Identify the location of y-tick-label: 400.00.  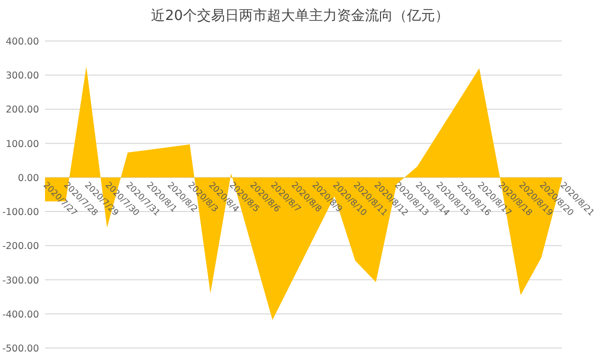
(22, 42).